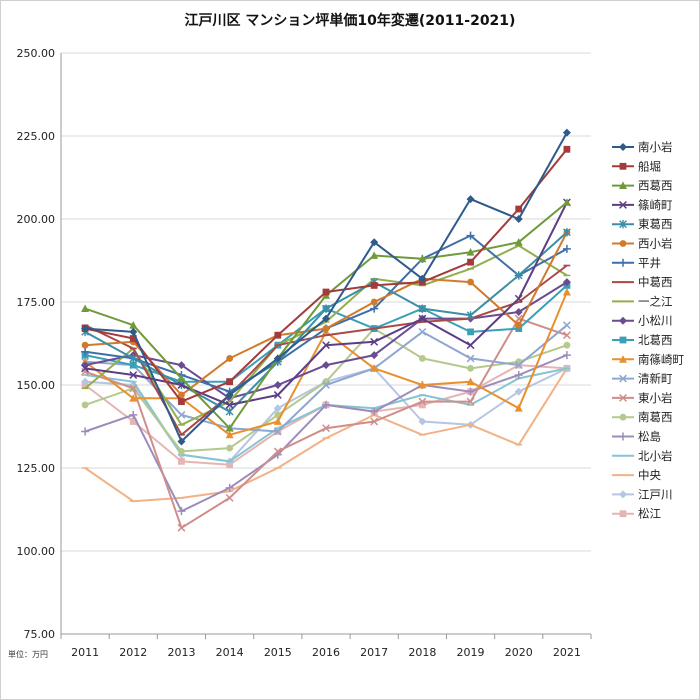 The width and height of the screenshot is (700, 700). I want to click on x-tick-label: 2020, so click(519, 652).